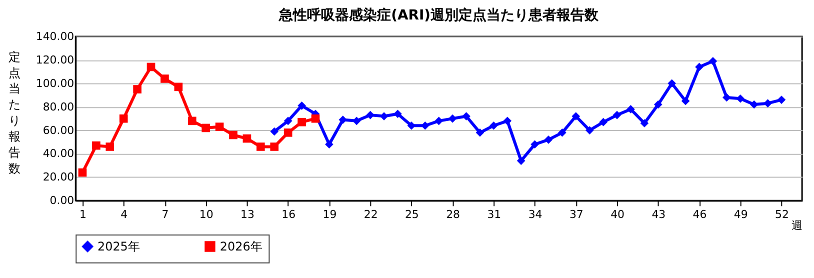 Image resolution: width=814 pixels, height=278 pixels. Describe the element at coordinates (371, 215) in the screenshot. I see `x-tick-label: 22` at that location.